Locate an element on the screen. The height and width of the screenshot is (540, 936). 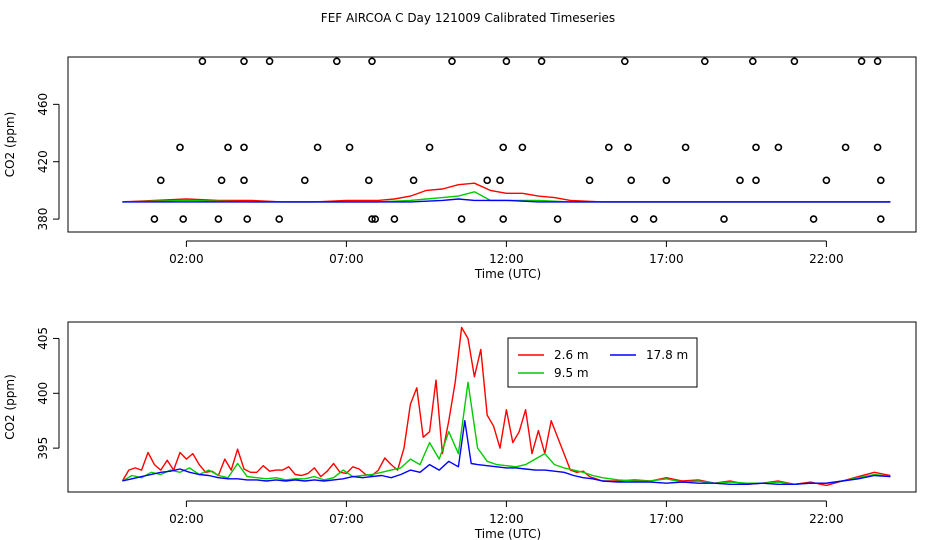
legend: 2.6 m 9.5 m 17.8 m is located at coordinates (602, 362).